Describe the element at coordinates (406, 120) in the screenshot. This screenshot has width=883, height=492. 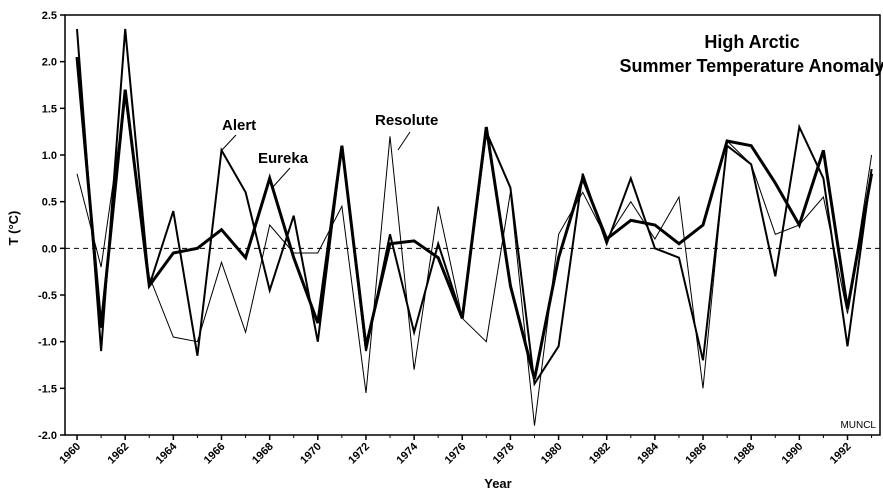
I see `series-label: Resolute` at that location.